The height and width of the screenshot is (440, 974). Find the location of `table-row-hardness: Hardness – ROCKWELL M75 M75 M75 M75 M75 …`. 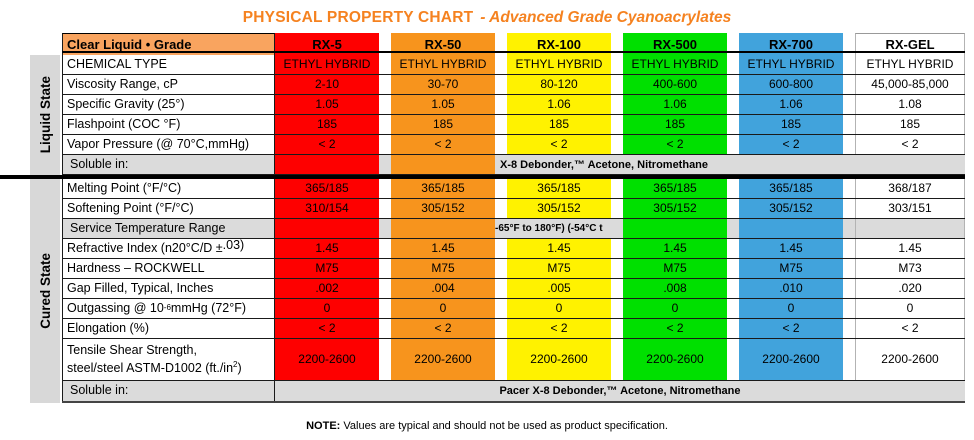

table-row-hardness: Hardness – ROCKWELL M75 M75 M75 M75 M75 … is located at coordinates (513, 269).